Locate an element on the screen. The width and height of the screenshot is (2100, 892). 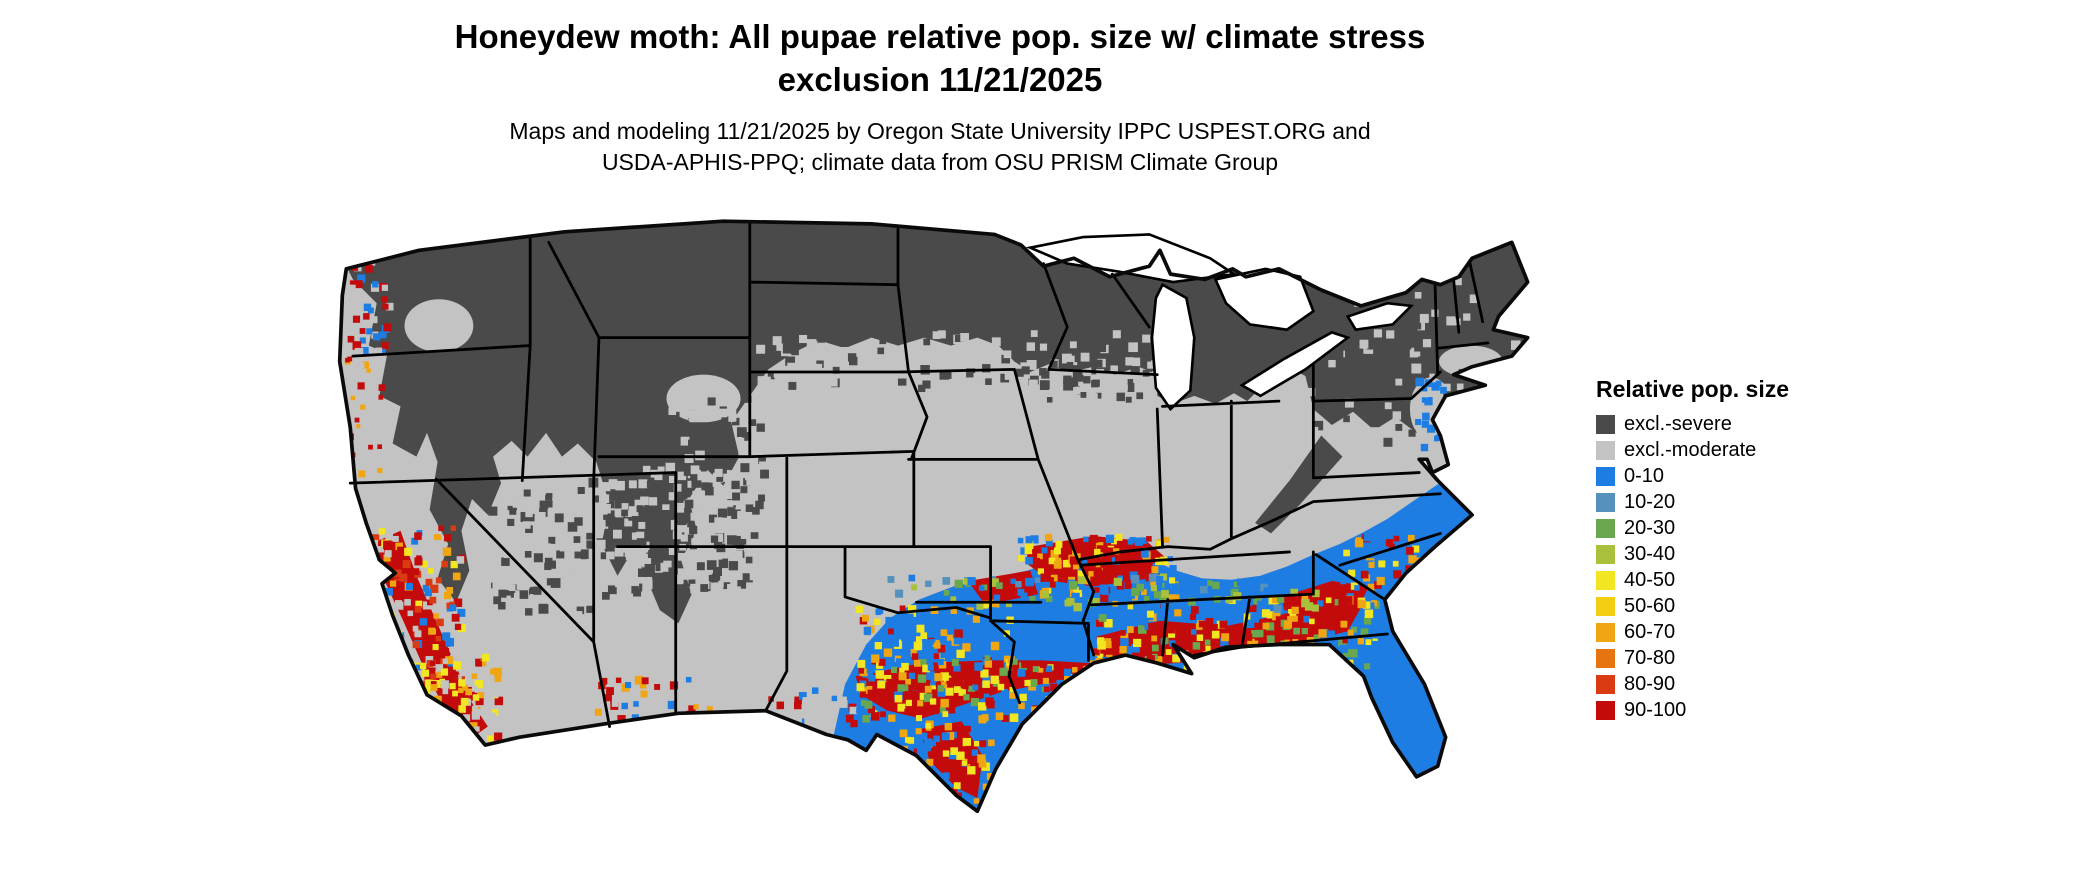
legend-item: 60-70 is located at coordinates (1692, 632).